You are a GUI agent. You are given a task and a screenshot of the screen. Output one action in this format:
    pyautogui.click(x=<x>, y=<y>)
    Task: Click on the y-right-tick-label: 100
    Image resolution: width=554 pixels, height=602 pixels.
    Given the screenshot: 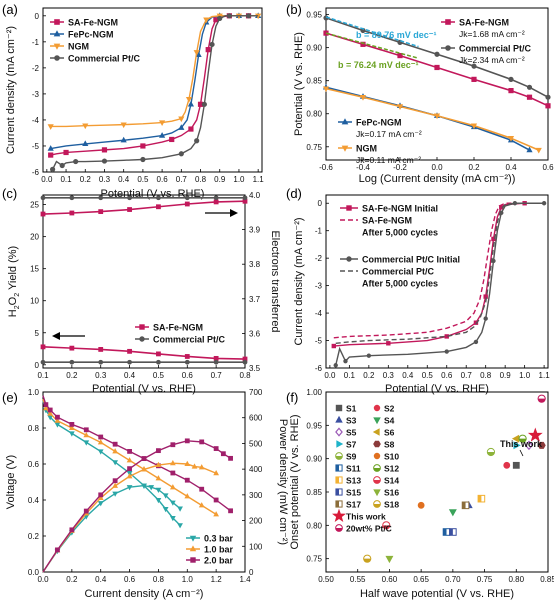 What is the action you would take?
    pyautogui.click(x=256, y=546)
    